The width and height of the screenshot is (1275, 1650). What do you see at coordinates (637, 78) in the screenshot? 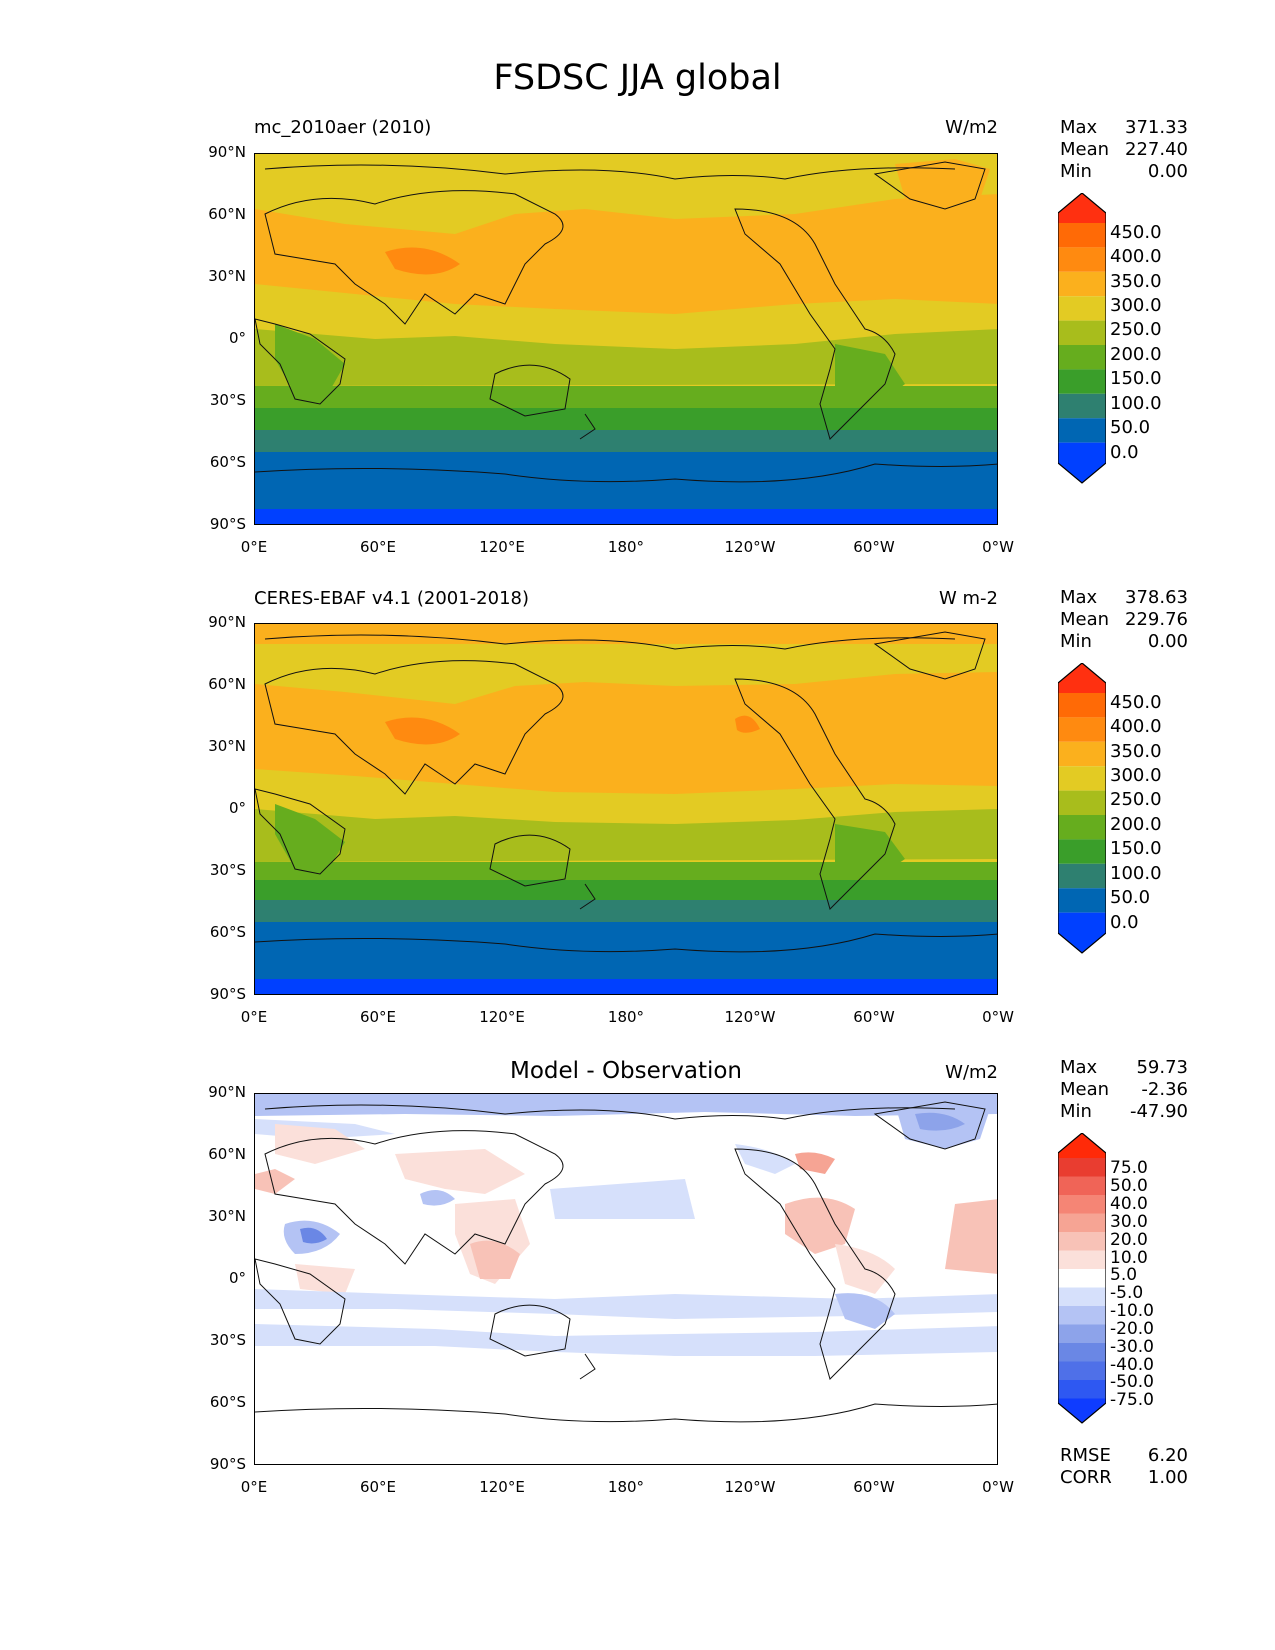
I see `page-title: FSDSC JJA global` at bounding box center [637, 78].